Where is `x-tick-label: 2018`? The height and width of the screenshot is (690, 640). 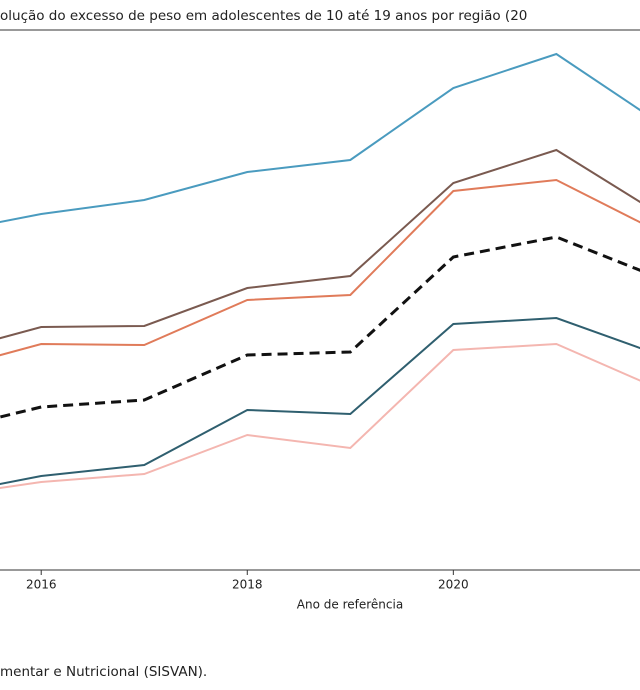
x-tick-label: 2018 is located at coordinates (247, 585).